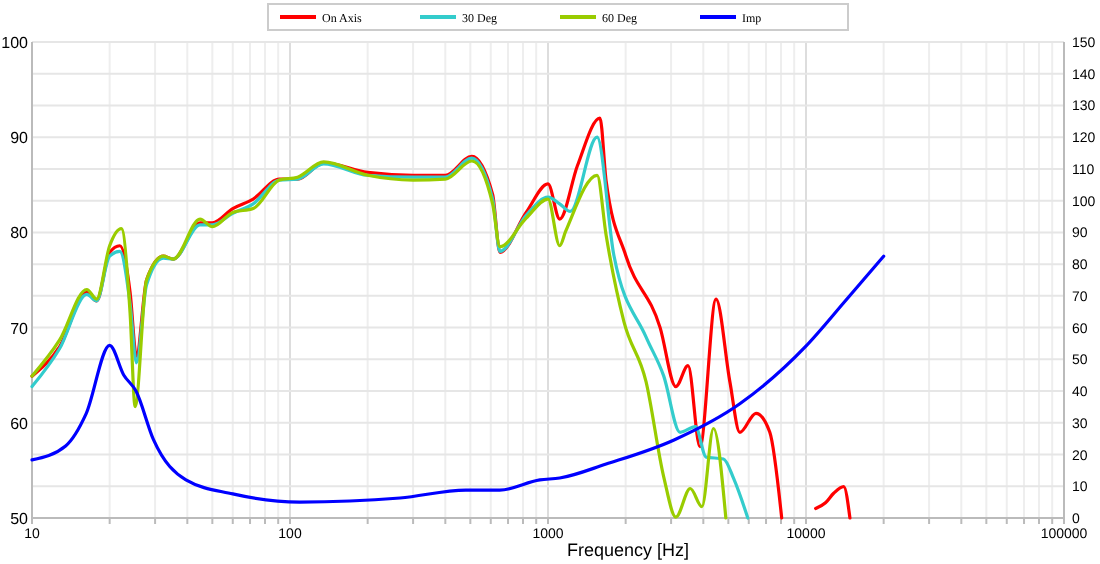 This screenshot has width=1100, height=564. Describe the element at coordinates (628, 550) in the screenshot. I see `x-axis-title: Frequency [Hz]` at that location.